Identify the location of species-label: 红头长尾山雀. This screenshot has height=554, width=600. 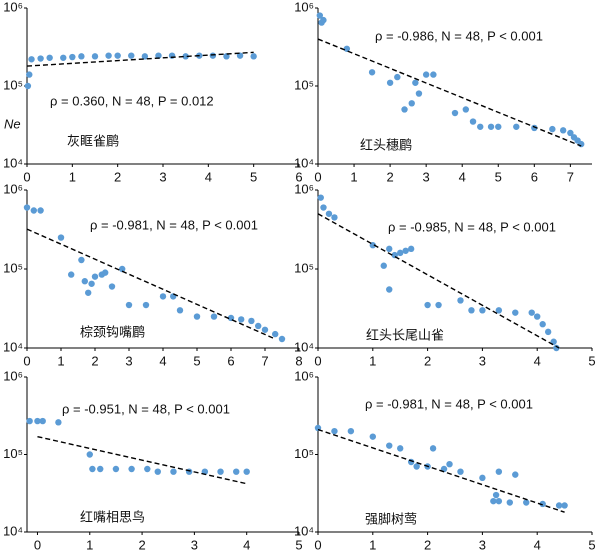
(405, 334).